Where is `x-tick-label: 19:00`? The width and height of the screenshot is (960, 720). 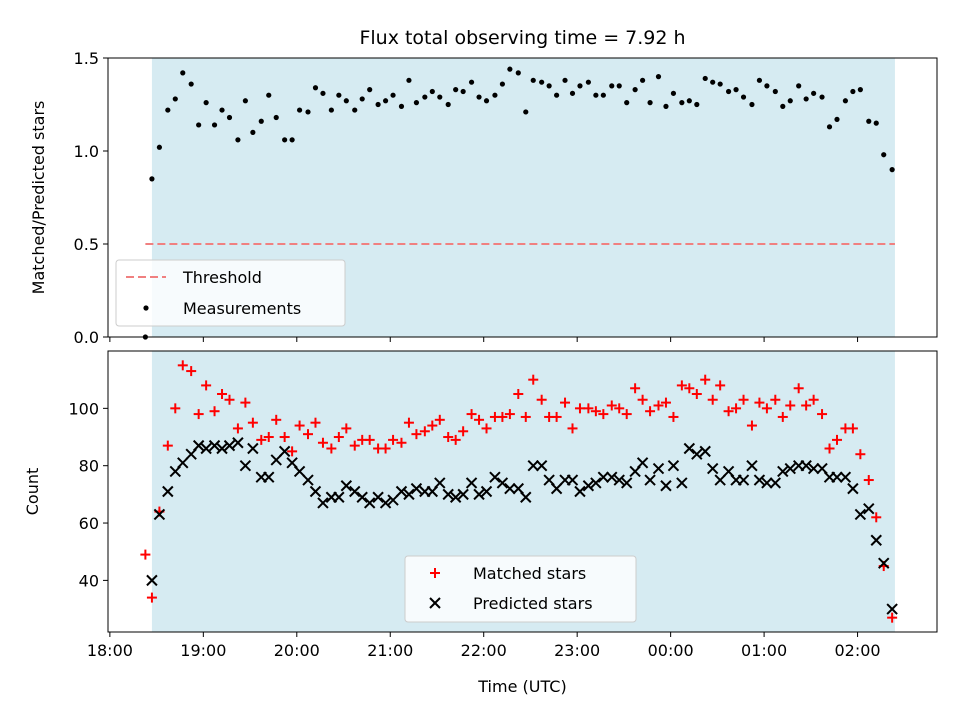
x-tick-label: 19:00 is located at coordinates (203, 650).